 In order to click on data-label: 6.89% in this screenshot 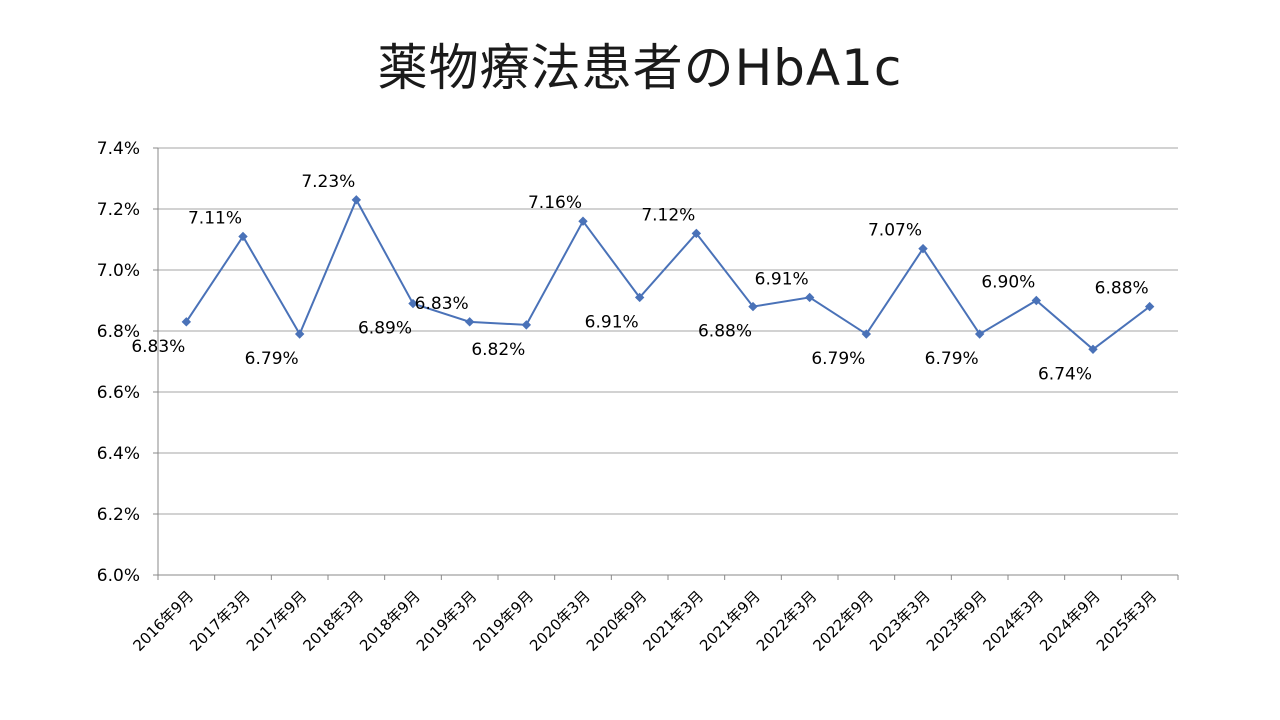, I will do `click(385, 329)`.